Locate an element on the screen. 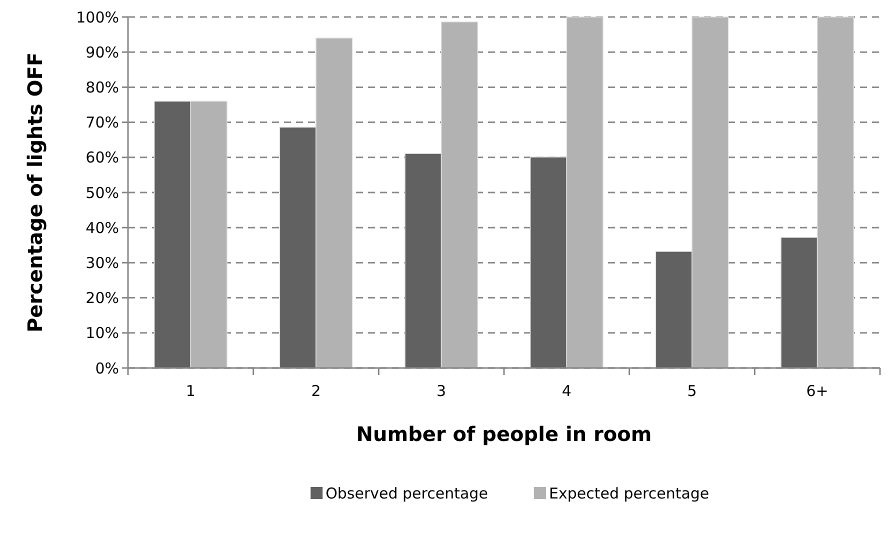  x-tick-label: 1 is located at coordinates (191, 391).